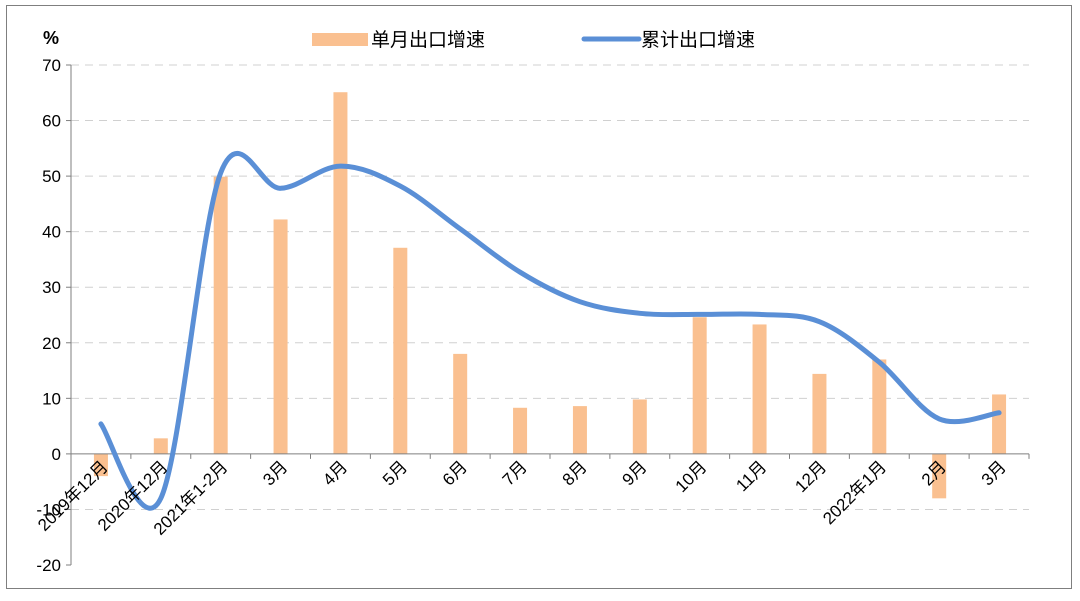 This screenshot has width=1080, height=601. What do you see at coordinates (51, 398) in the screenshot?
I see `y-tick-label: 10` at bounding box center [51, 398].